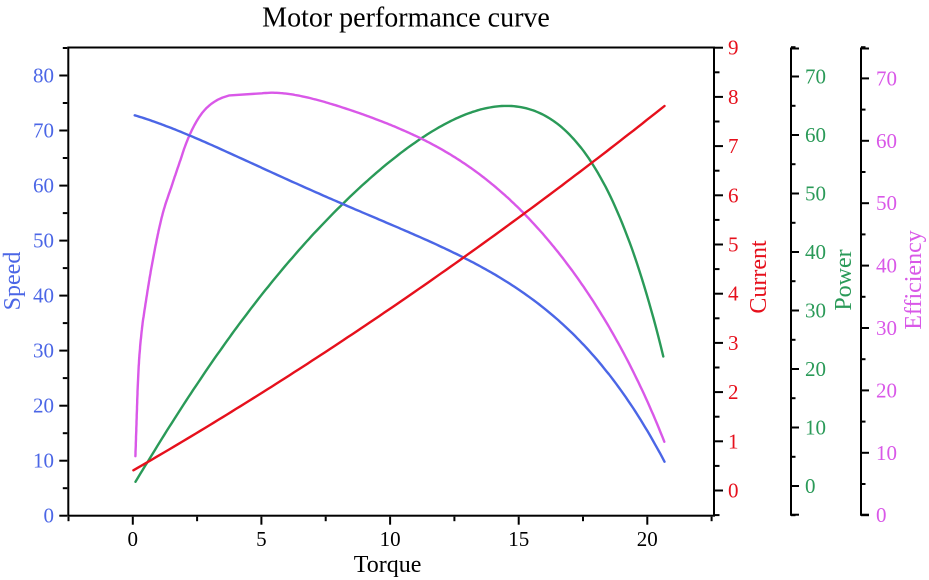 The height and width of the screenshot is (580, 929). What do you see at coordinates (388, 565) in the screenshot?
I see `svg-text: Torque` at bounding box center [388, 565].